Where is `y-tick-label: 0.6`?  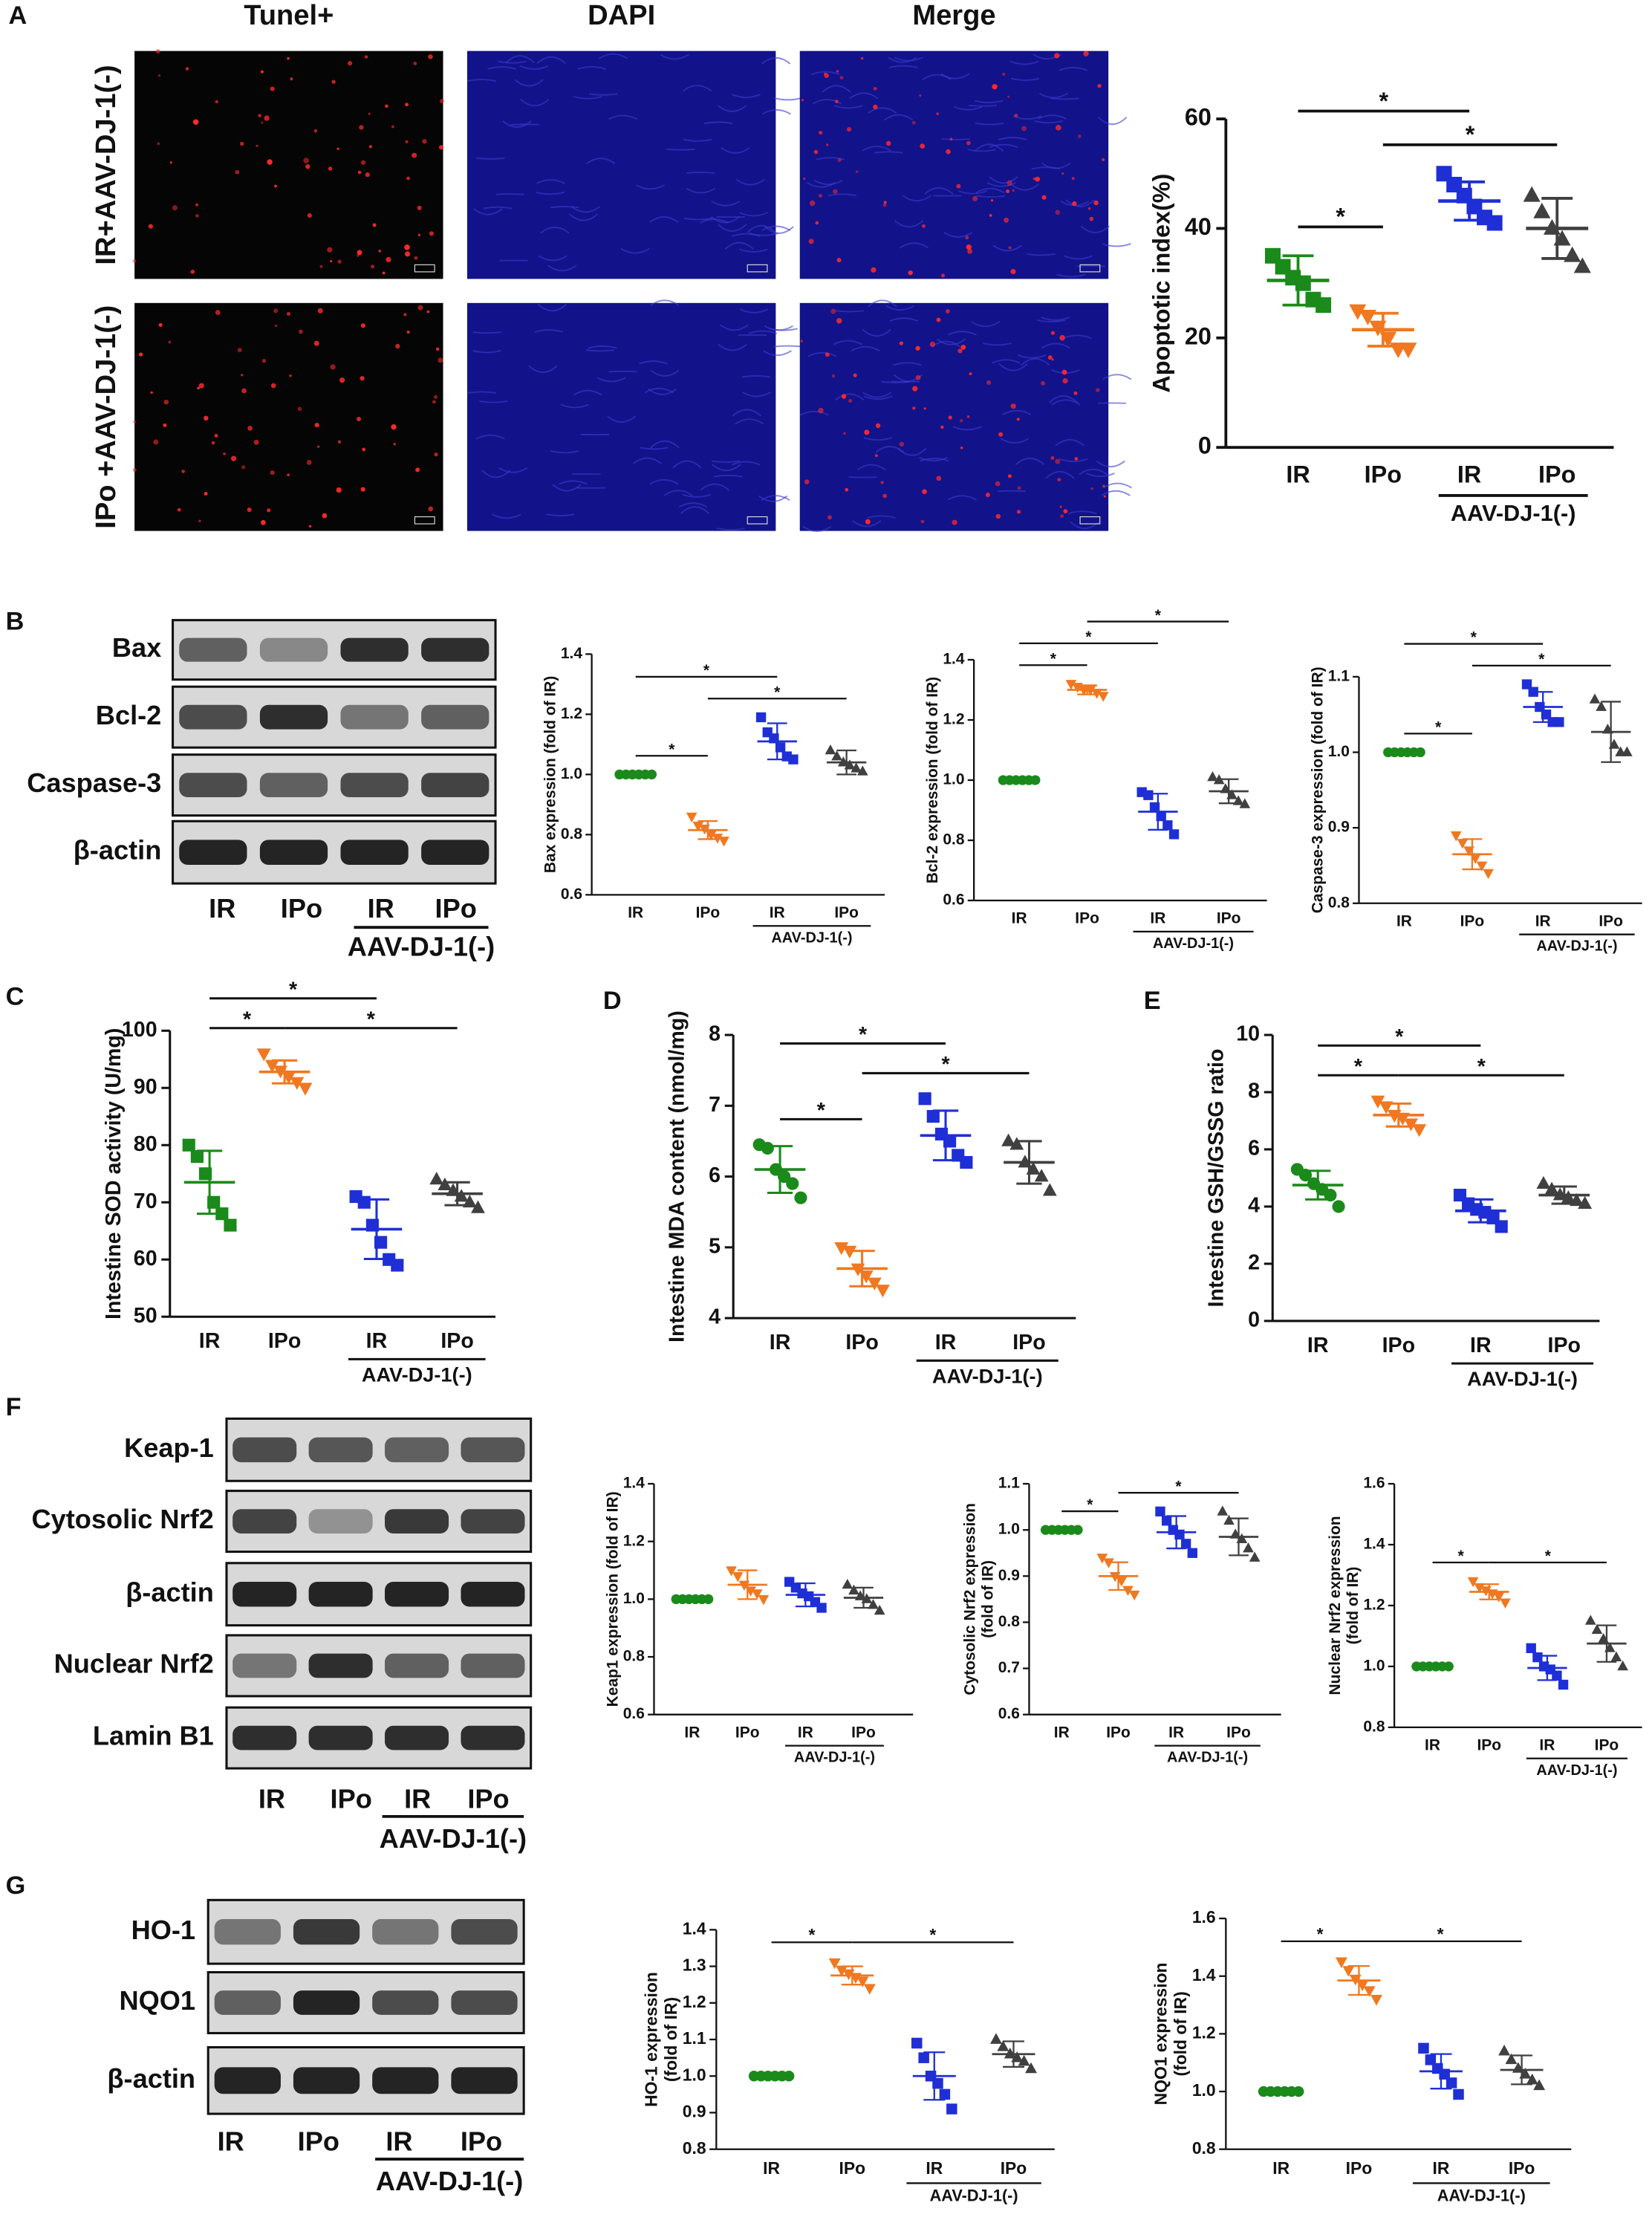
y-tick-label: 0.6 is located at coordinates (953, 901).